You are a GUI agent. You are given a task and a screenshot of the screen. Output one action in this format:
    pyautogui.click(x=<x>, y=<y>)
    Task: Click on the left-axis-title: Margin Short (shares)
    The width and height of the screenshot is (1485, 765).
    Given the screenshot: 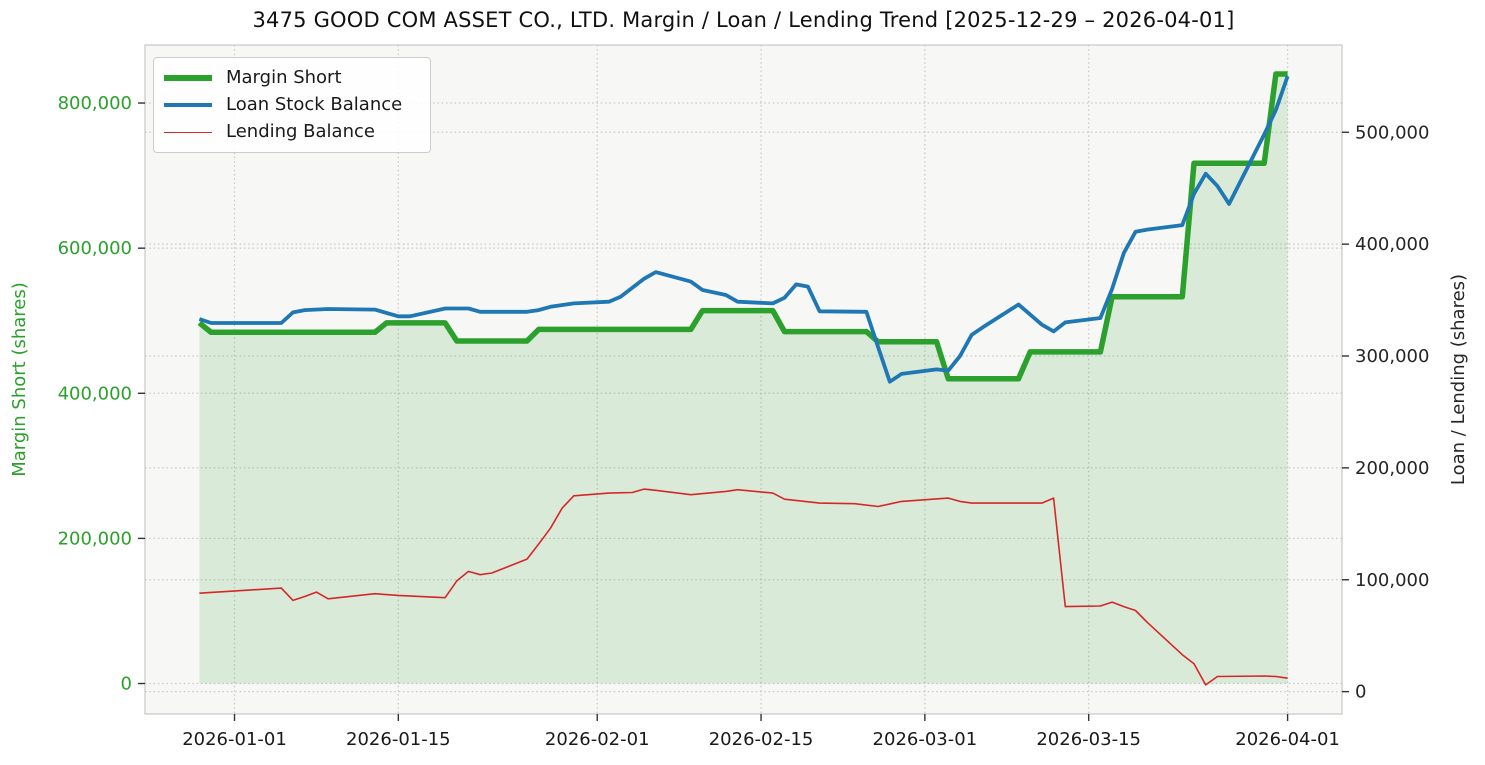 What is the action you would take?
    pyautogui.click(x=19, y=379)
    